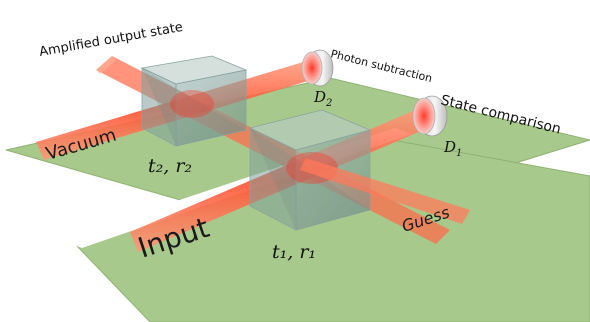 This screenshot has height=322, width=590. What do you see at coordinates (430, 116) in the screenshot?
I see `detector-d1` at bounding box center [430, 116].